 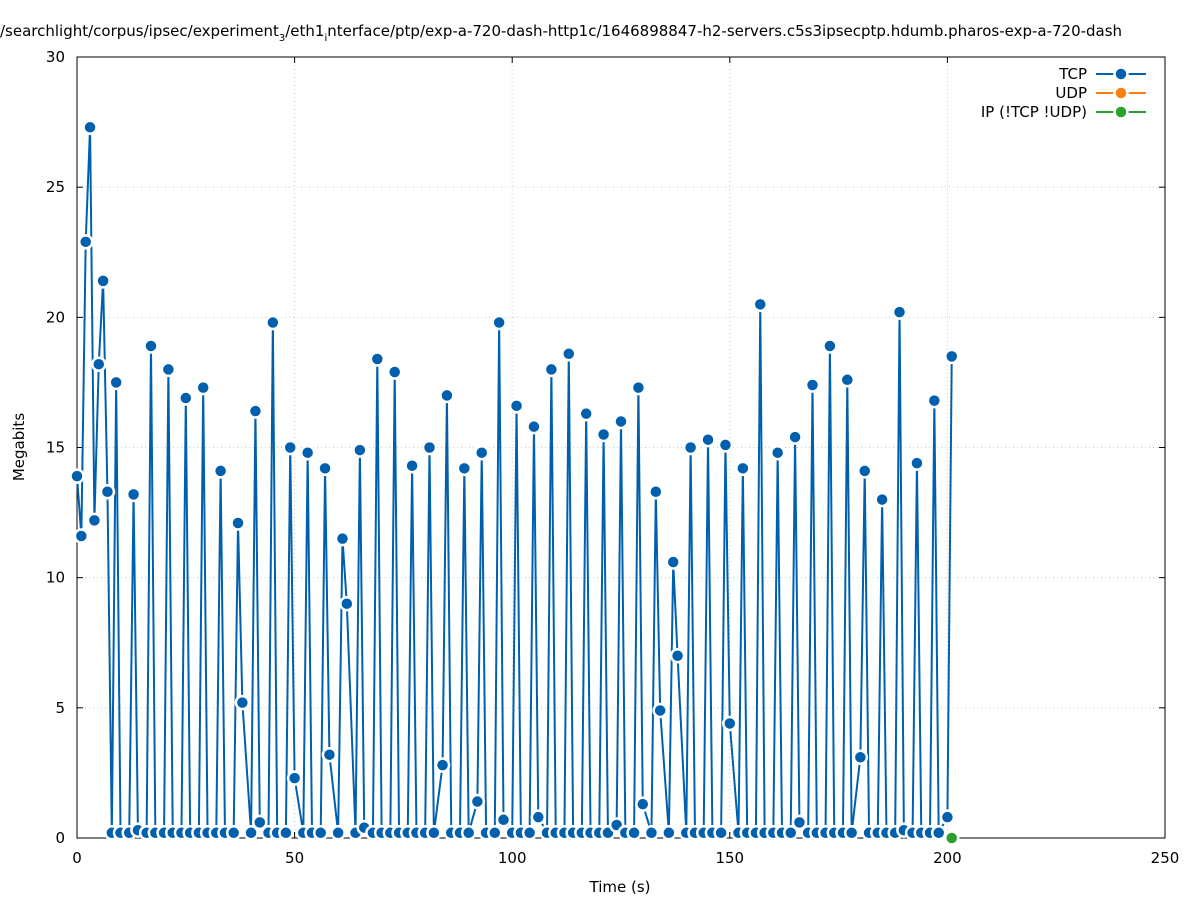 I want to click on y-tick-label: 5, so click(x=60, y=708).